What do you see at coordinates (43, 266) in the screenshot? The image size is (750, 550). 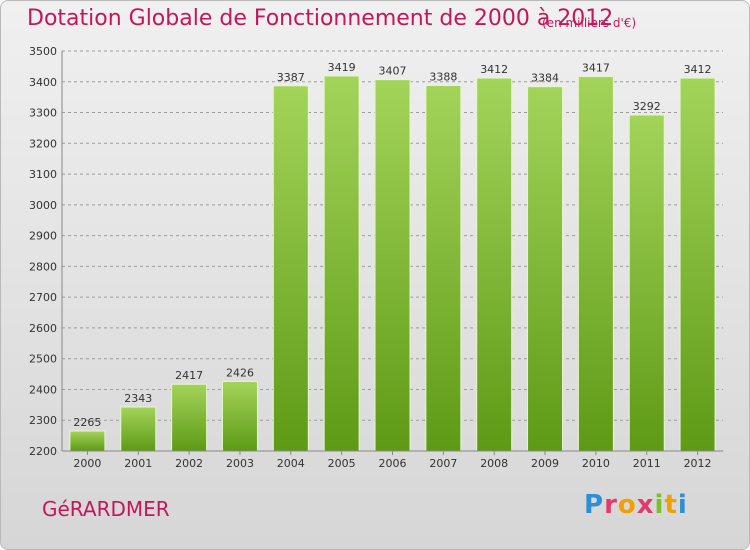 I see `y-tick-label: 2800` at bounding box center [43, 266].